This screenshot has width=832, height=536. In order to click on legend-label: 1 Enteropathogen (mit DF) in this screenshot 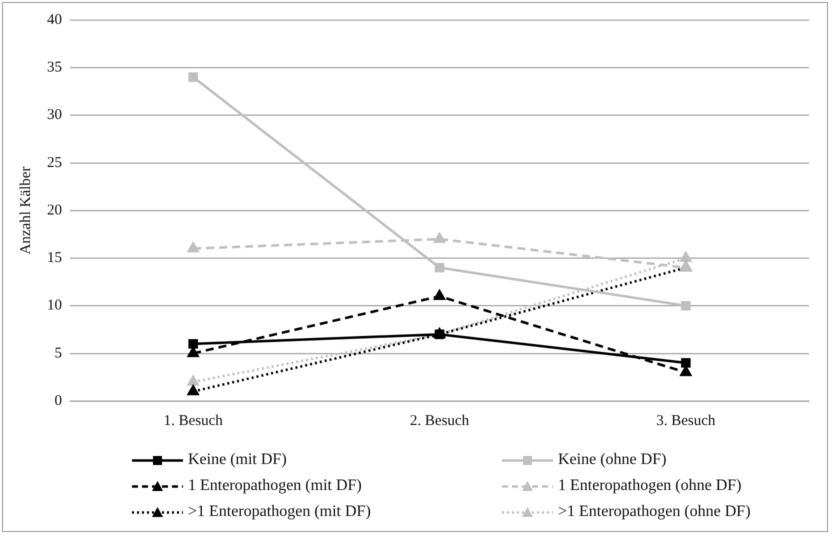, I will do `click(275, 486)`.